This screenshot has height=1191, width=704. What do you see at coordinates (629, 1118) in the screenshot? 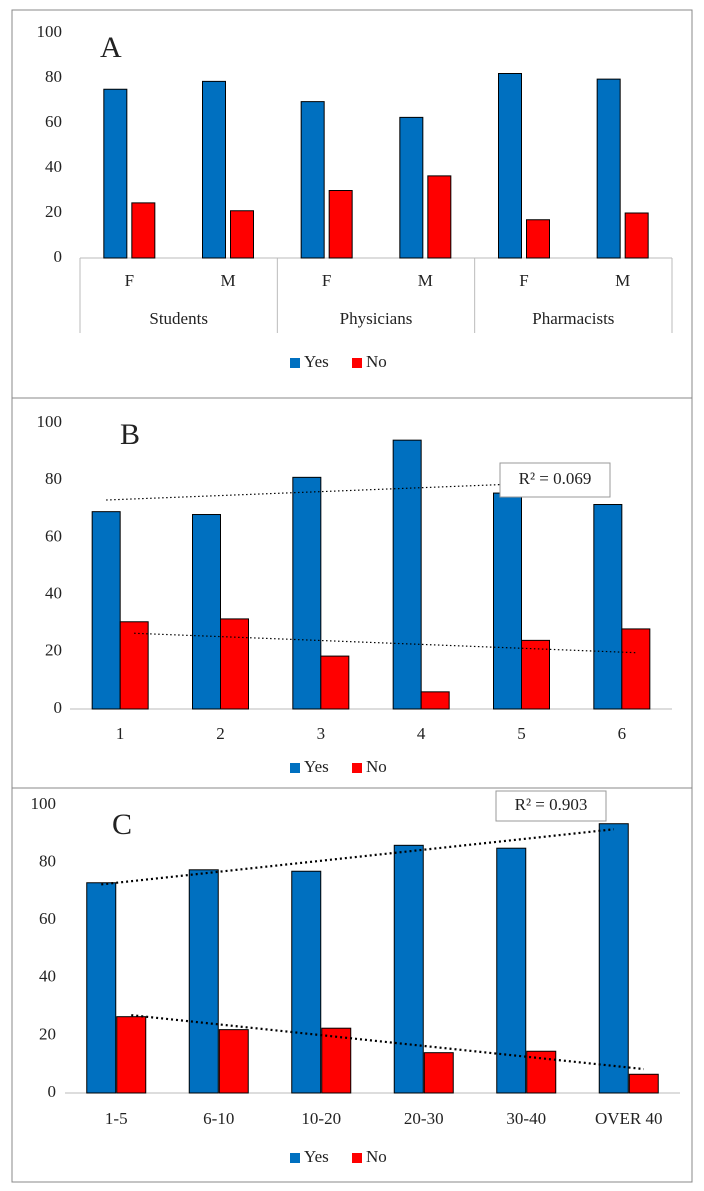
I see `x-tick-label: OVER 40` at bounding box center [629, 1118].